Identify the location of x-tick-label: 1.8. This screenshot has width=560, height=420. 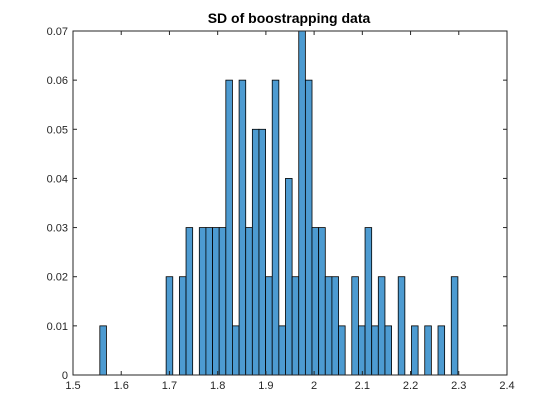
(217, 386).